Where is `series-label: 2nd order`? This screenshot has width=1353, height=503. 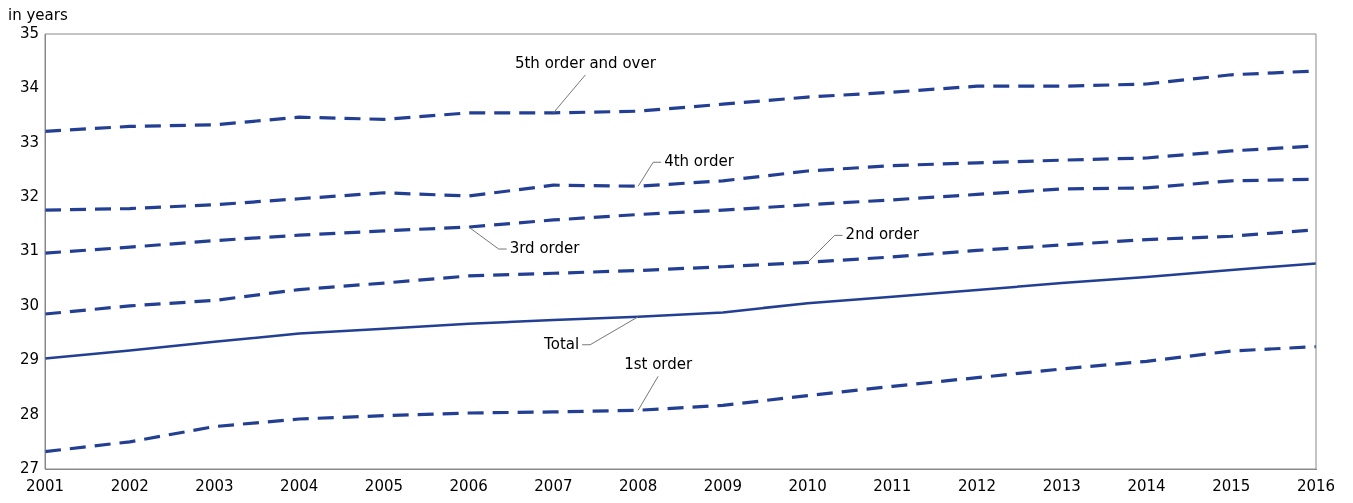
series-label: 2nd order is located at coordinates (882, 234).